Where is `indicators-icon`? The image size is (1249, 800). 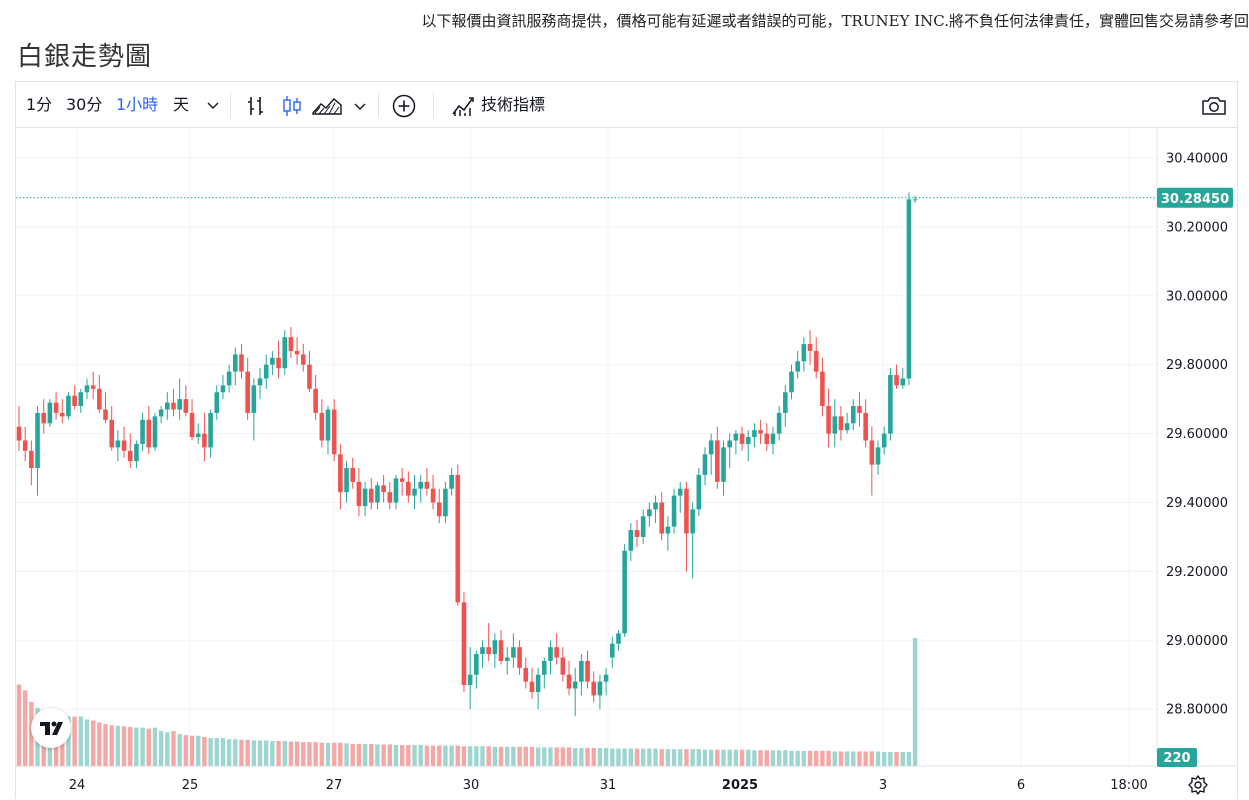 indicators-icon is located at coordinates (463, 106).